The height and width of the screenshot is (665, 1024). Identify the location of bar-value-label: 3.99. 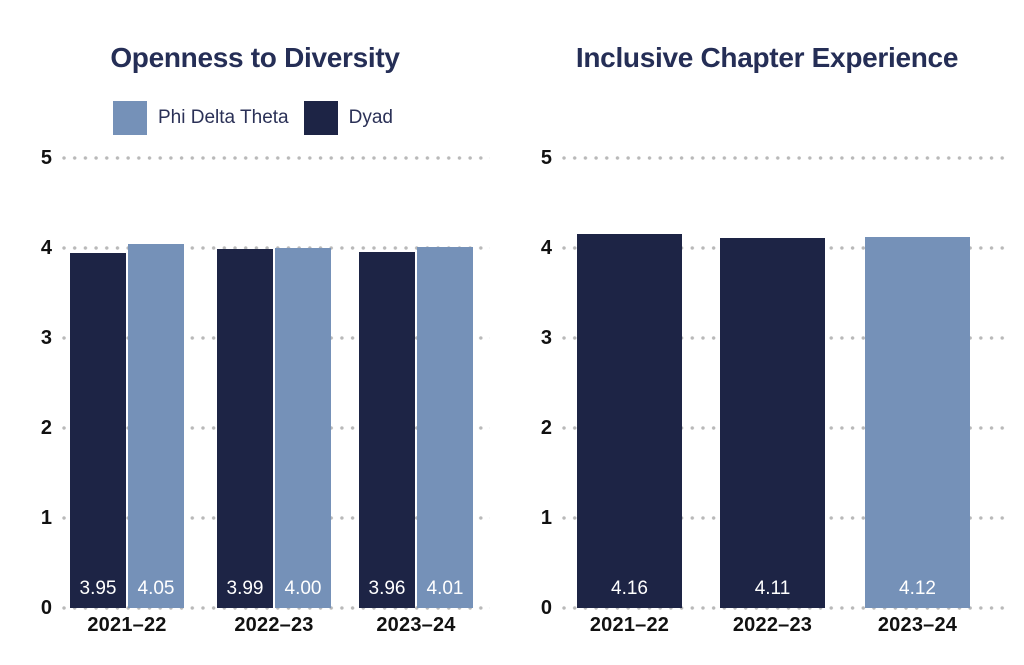
(245, 588).